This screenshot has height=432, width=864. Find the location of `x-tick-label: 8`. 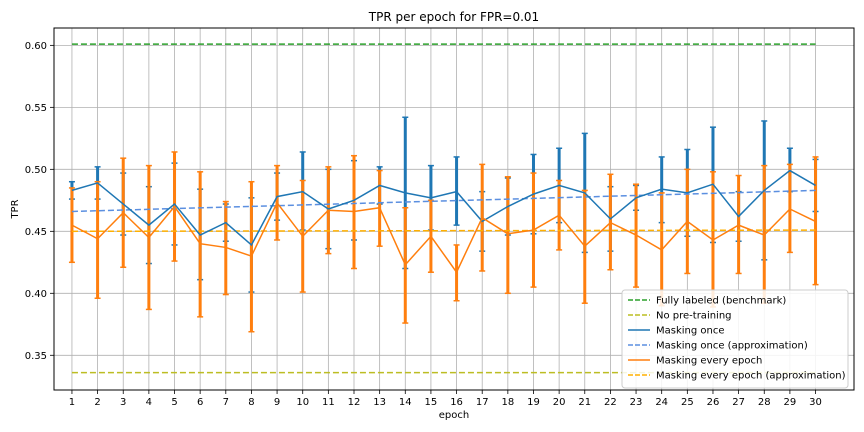

x-tick-label: 8 is located at coordinates (251, 402).